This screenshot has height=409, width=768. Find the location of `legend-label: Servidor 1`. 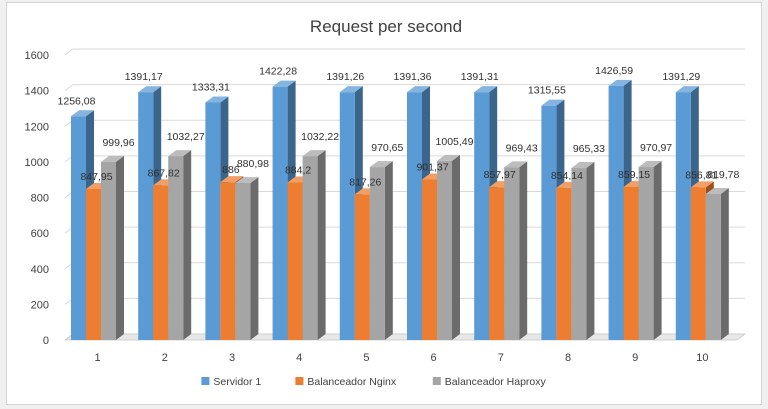

legend-label: Servidor 1 is located at coordinates (237, 382).